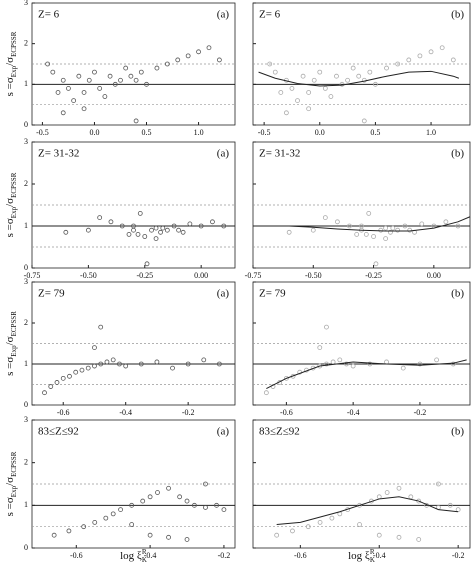  What do you see at coordinates (131, 556) in the screenshot?
I see `x-label-part: log ξ` at bounding box center [131, 556].